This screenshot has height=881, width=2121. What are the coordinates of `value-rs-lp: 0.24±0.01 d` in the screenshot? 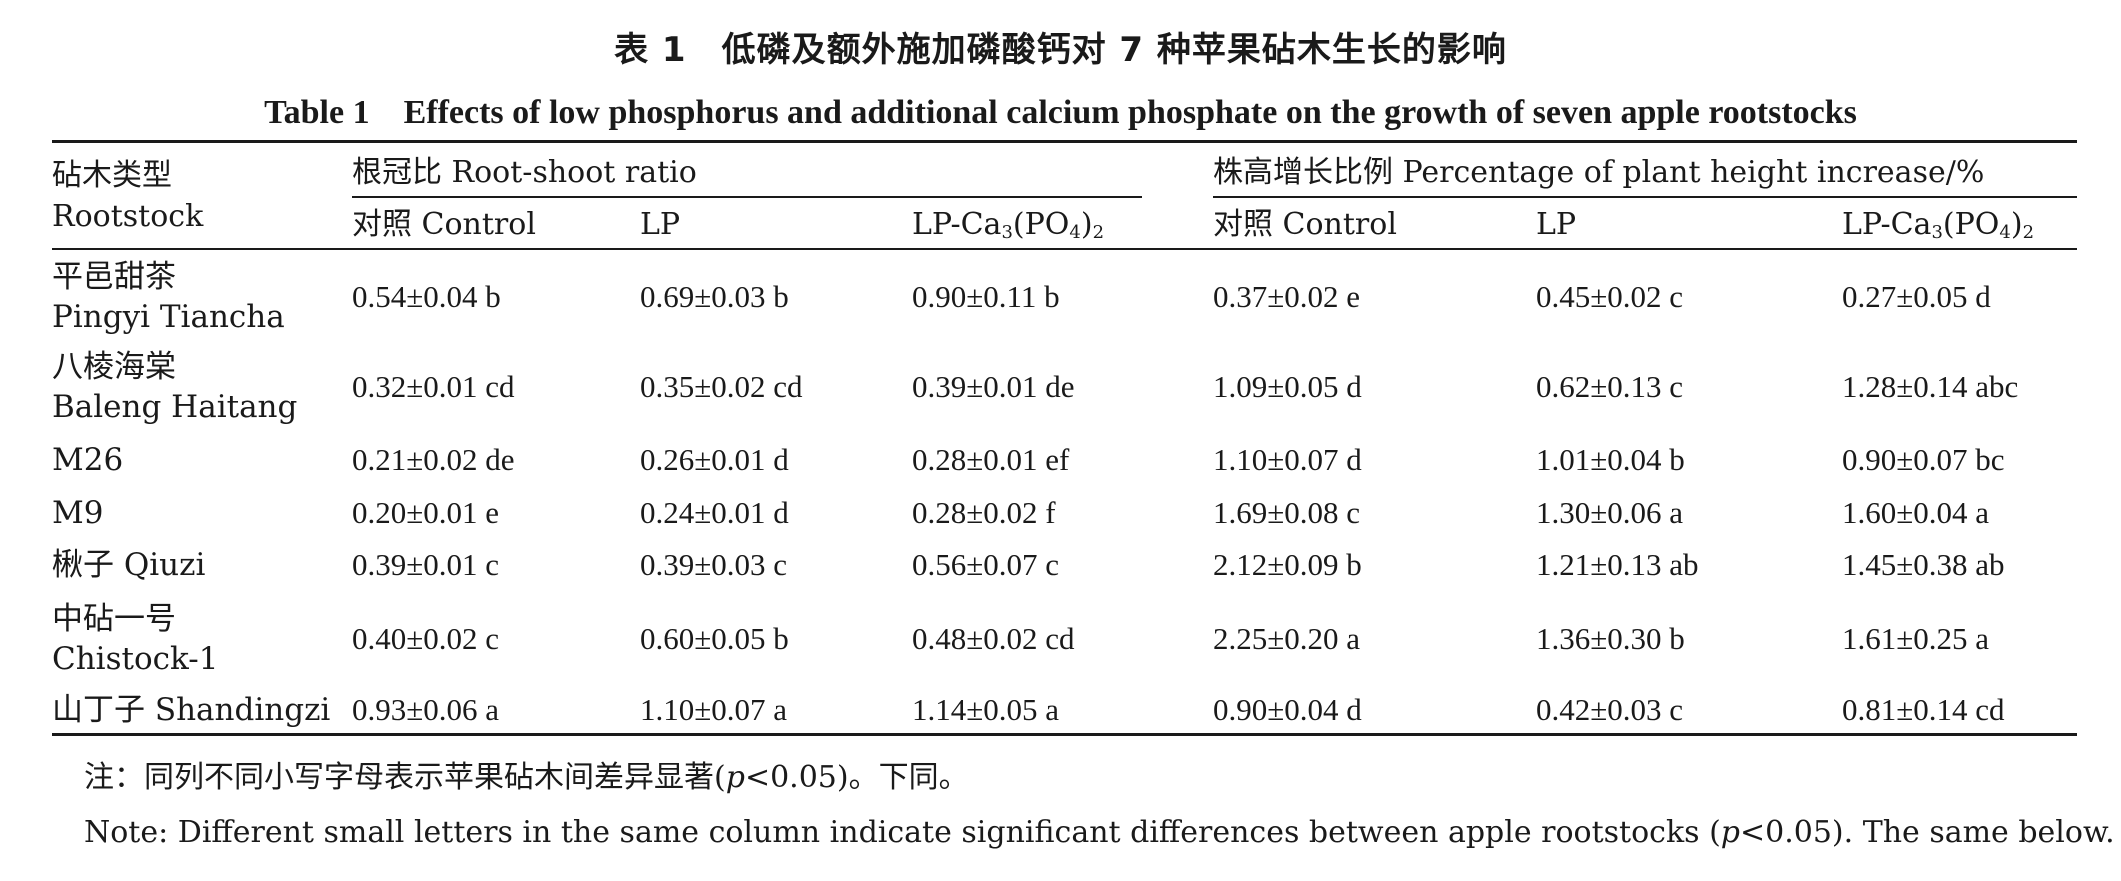 It's located at (714, 512).